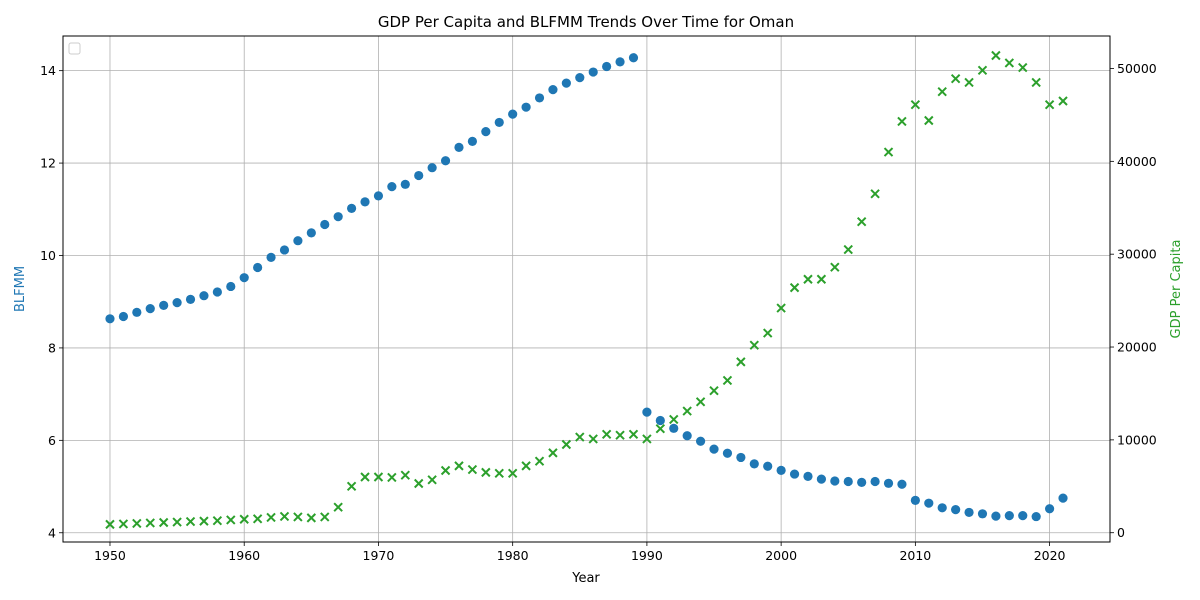 The image size is (1200, 600). Describe the element at coordinates (1137, 68) in the screenshot. I see `right-tick-label: 50000` at that location.